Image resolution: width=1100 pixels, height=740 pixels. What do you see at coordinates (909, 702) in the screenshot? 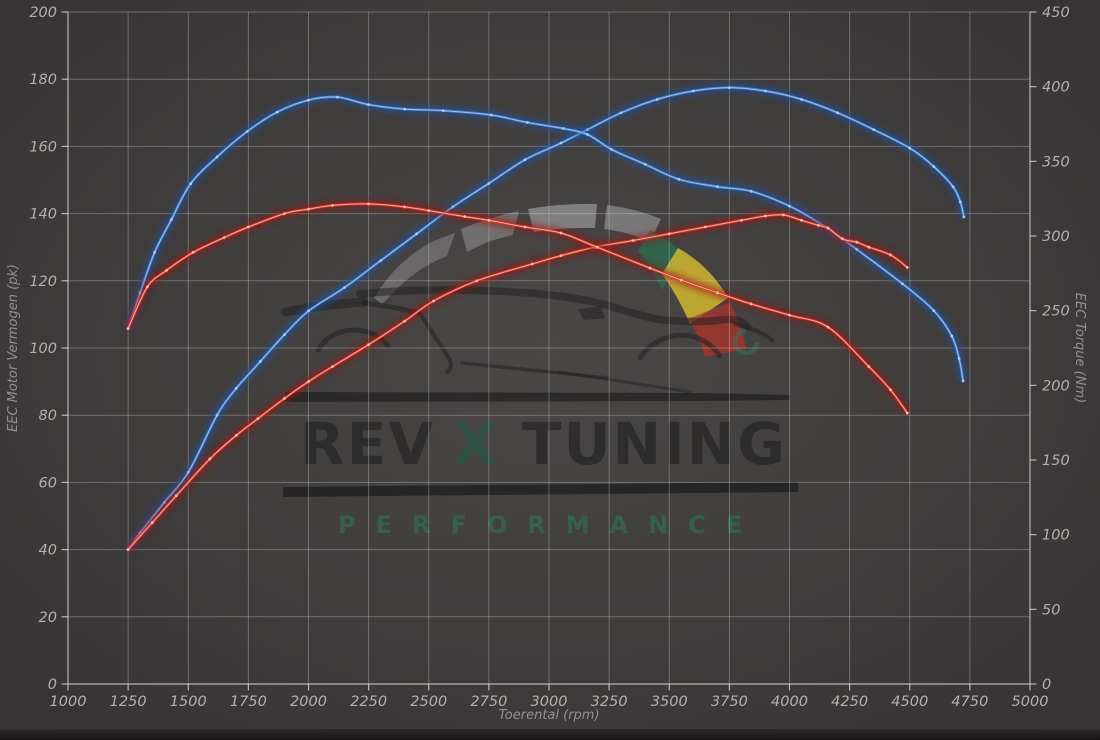
I see `x-tick-label: 4500` at bounding box center [909, 702].